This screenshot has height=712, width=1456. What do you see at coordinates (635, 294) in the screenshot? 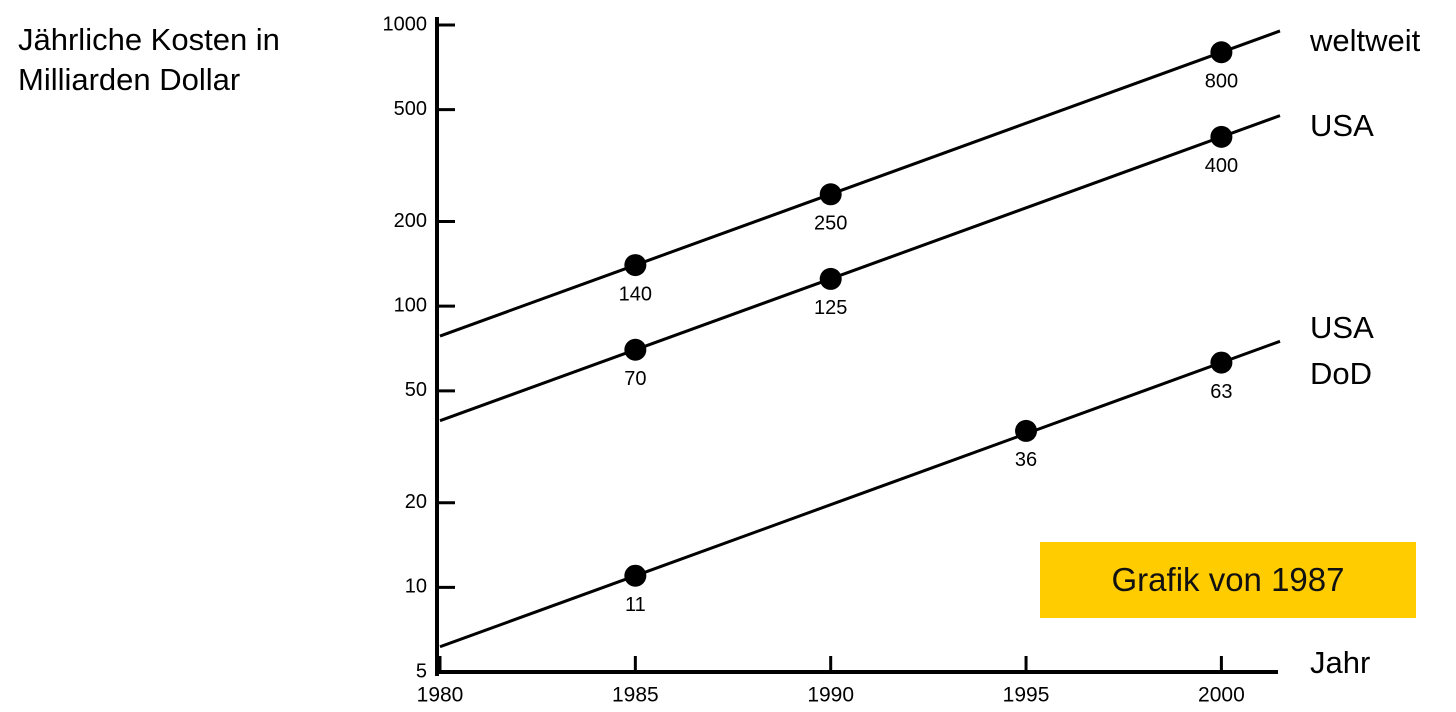
I see `value-label: 140` at bounding box center [635, 294].